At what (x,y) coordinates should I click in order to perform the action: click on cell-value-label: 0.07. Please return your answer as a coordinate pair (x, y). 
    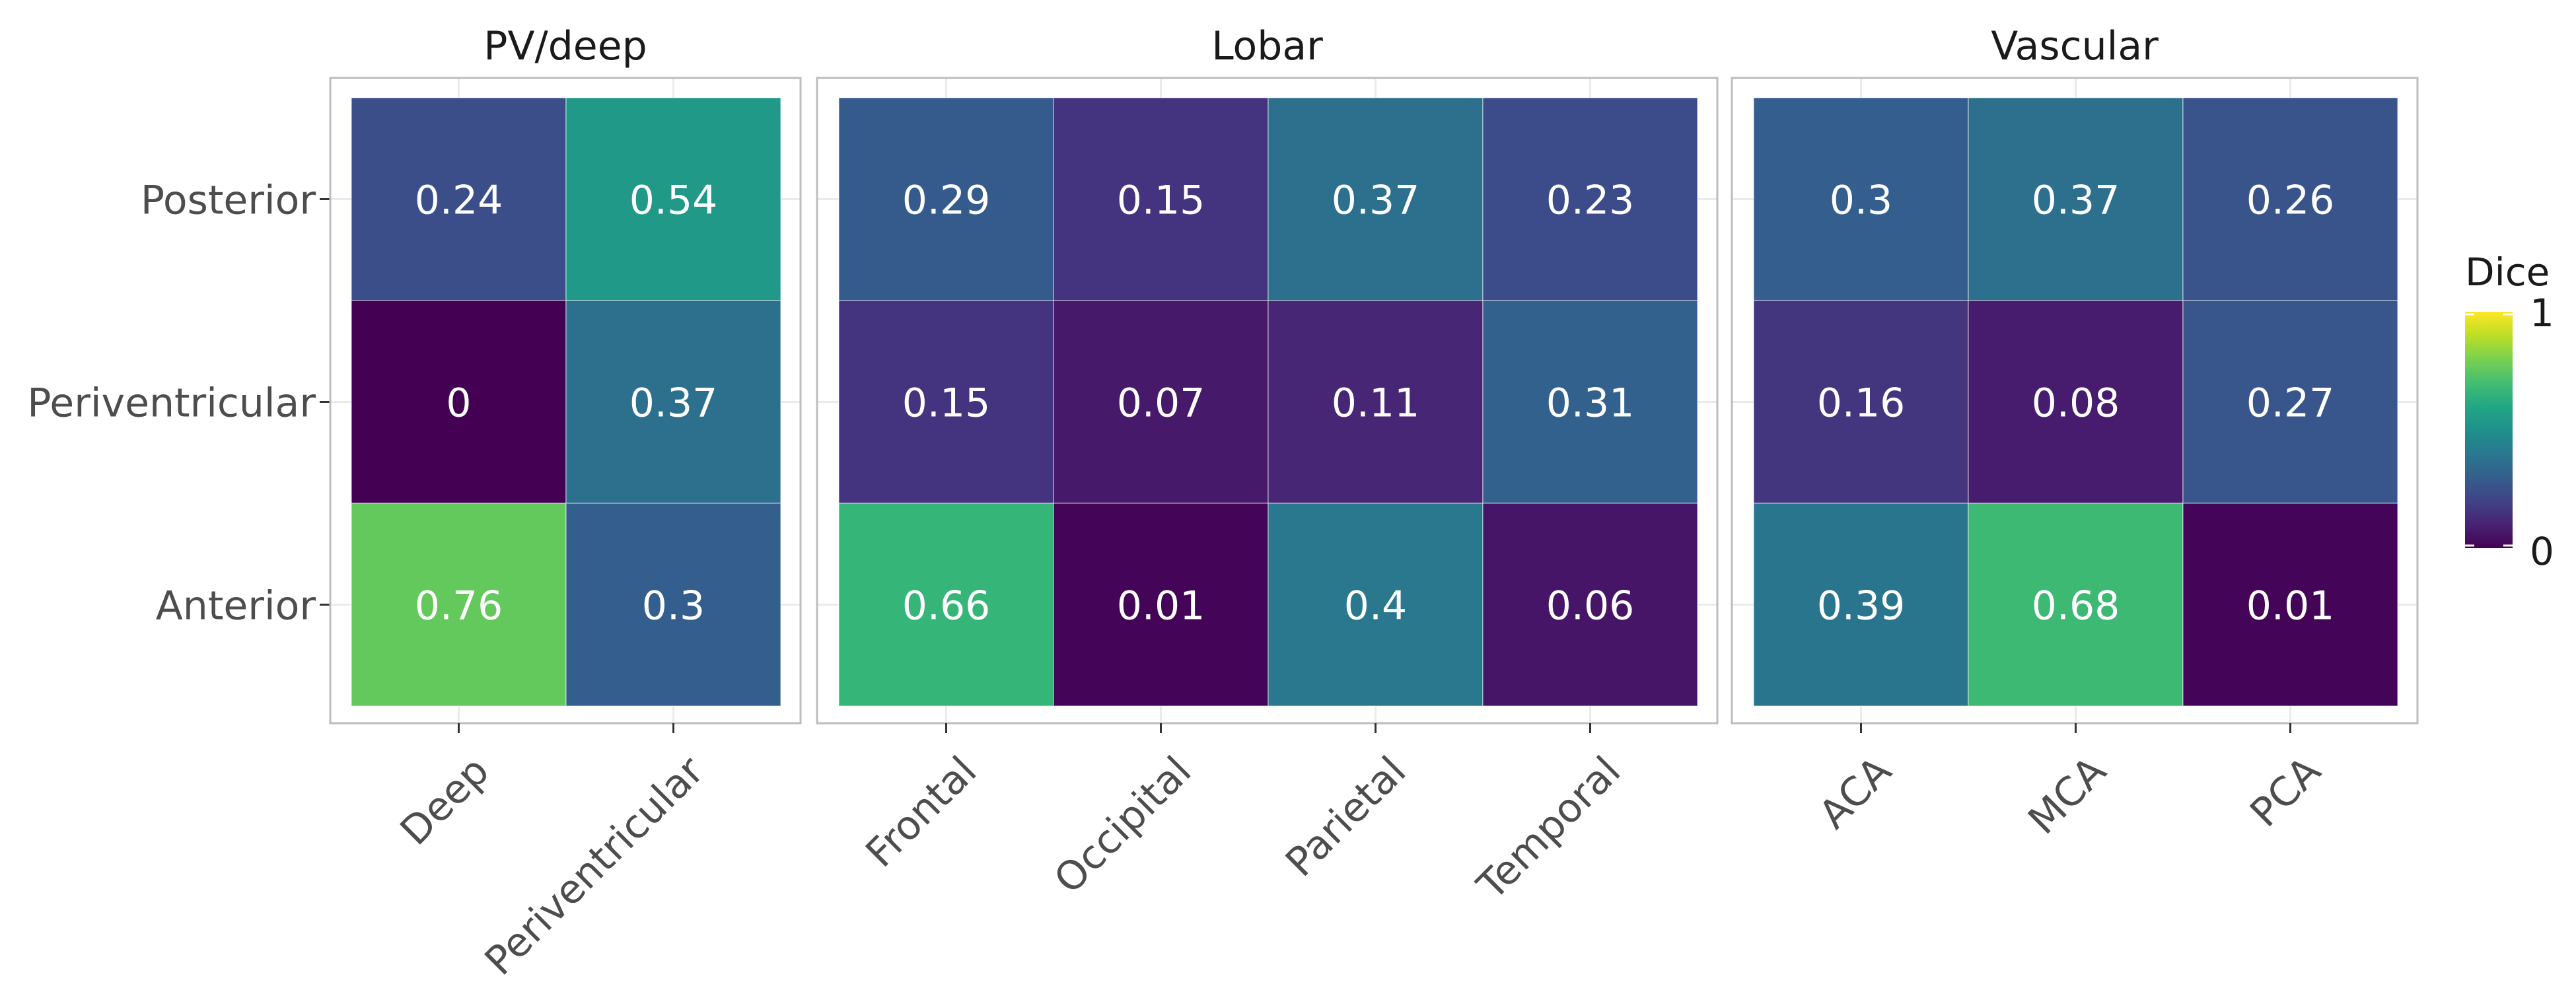
    Looking at the image, I should click on (1161, 403).